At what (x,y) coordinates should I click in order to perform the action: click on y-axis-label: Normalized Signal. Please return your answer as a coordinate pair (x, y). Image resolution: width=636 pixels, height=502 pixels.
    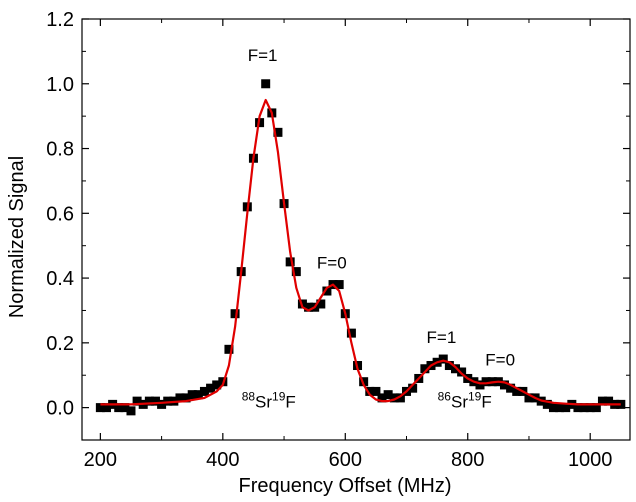
    Looking at the image, I should click on (17, 237).